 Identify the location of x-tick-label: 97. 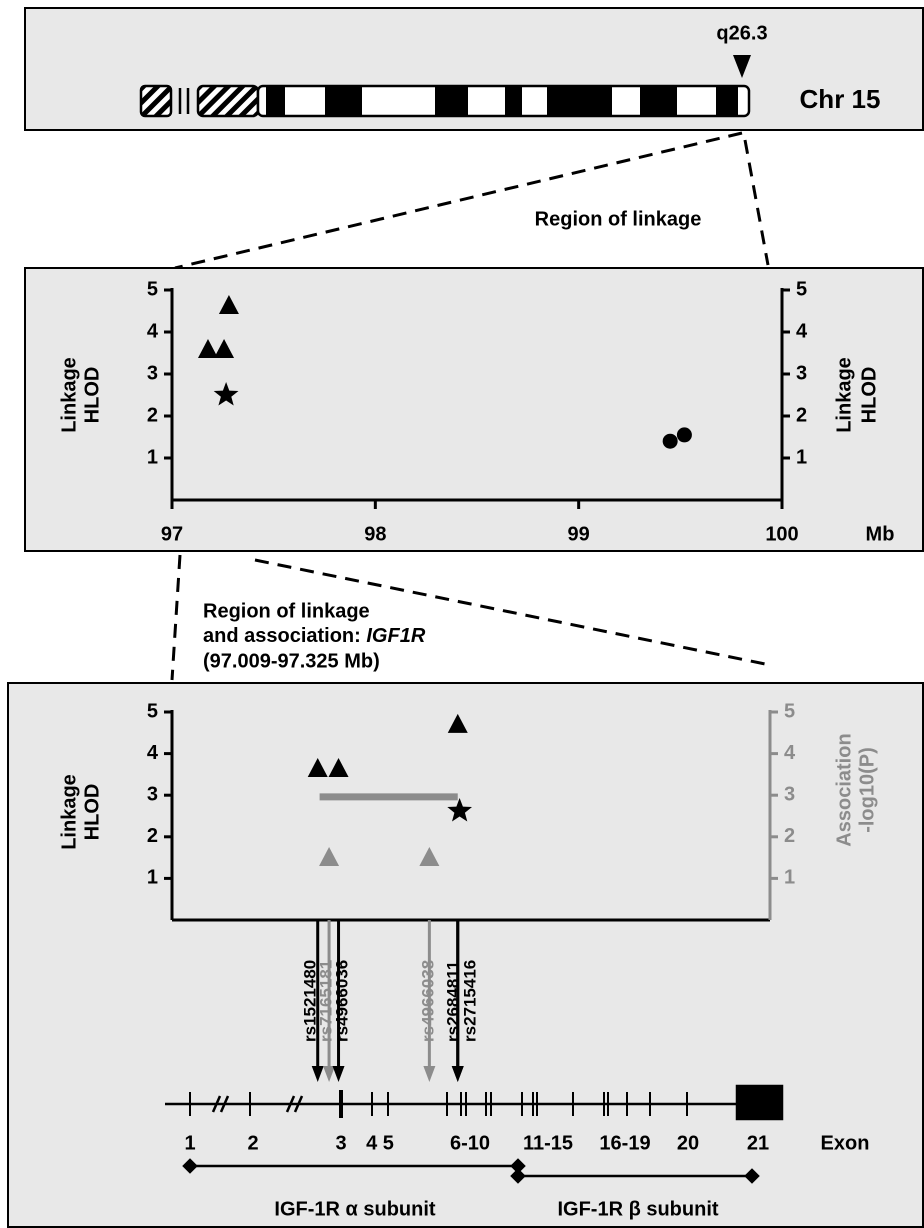
(172, 534).